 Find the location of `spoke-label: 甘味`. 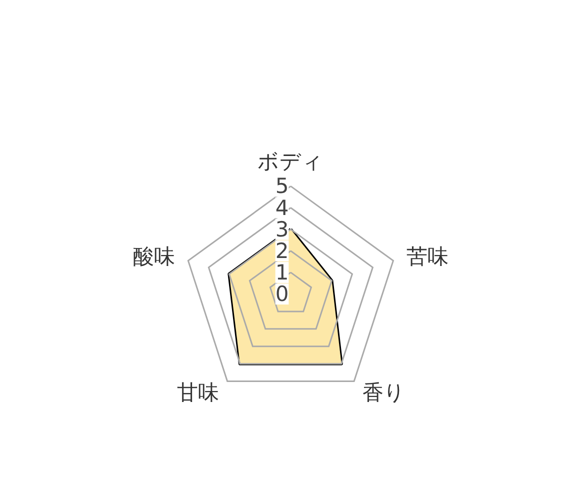

spoke-label: 甘味 is located at coordinates (198, 392).